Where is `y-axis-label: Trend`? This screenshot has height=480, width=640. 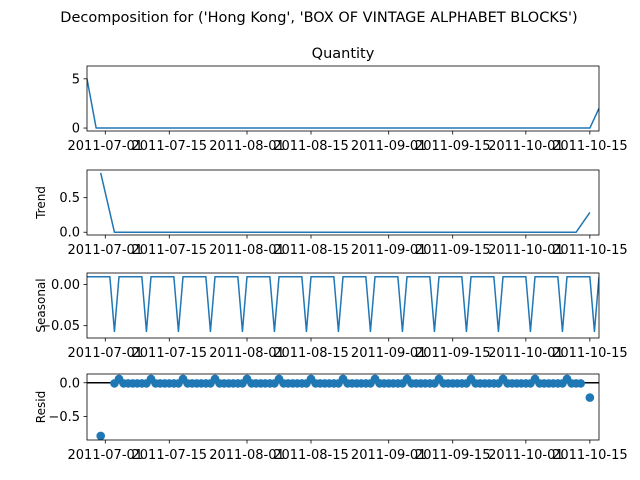
y-axis-label: Trend is located at coordinates (41, 203).